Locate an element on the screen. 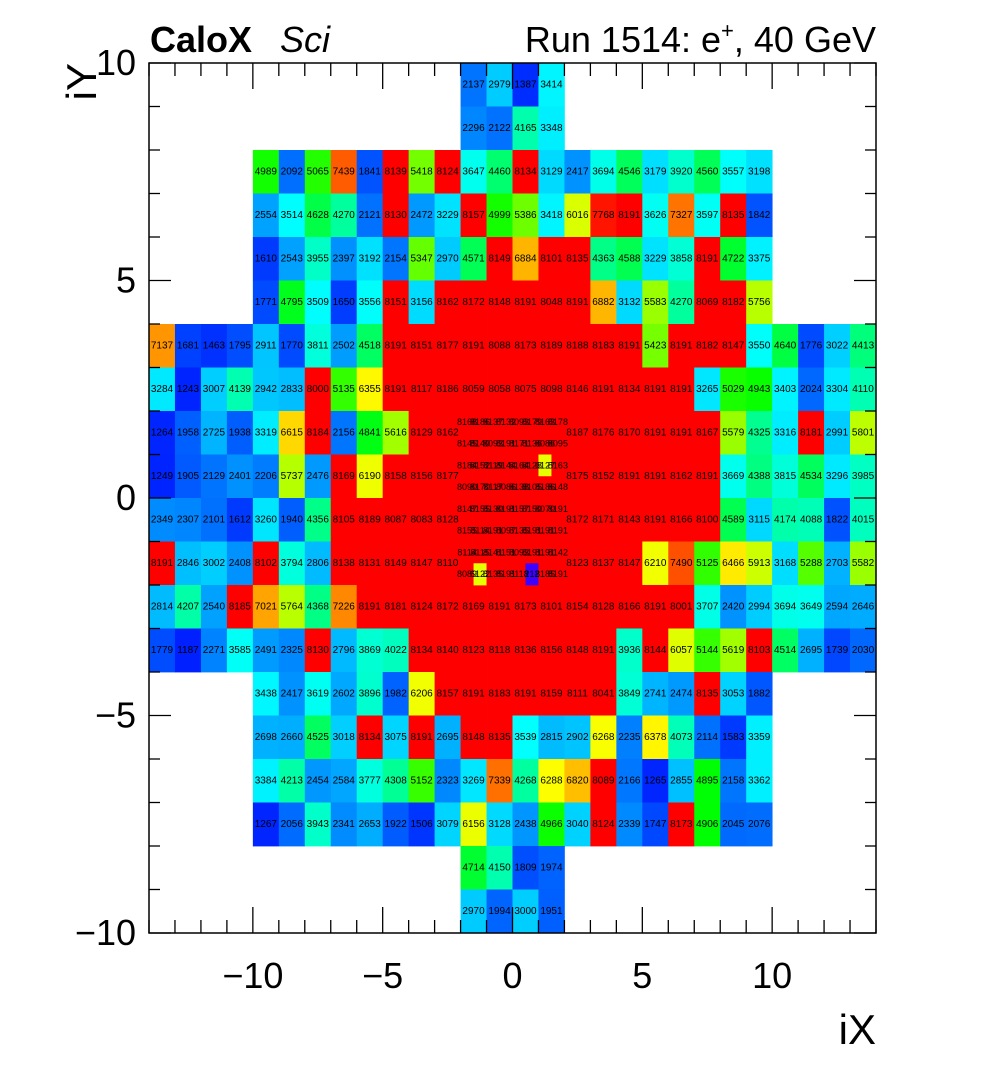 The width and height of the screenshot is (996, 1072). cell-value-label: 1905 is located at coordinates (188, 476).